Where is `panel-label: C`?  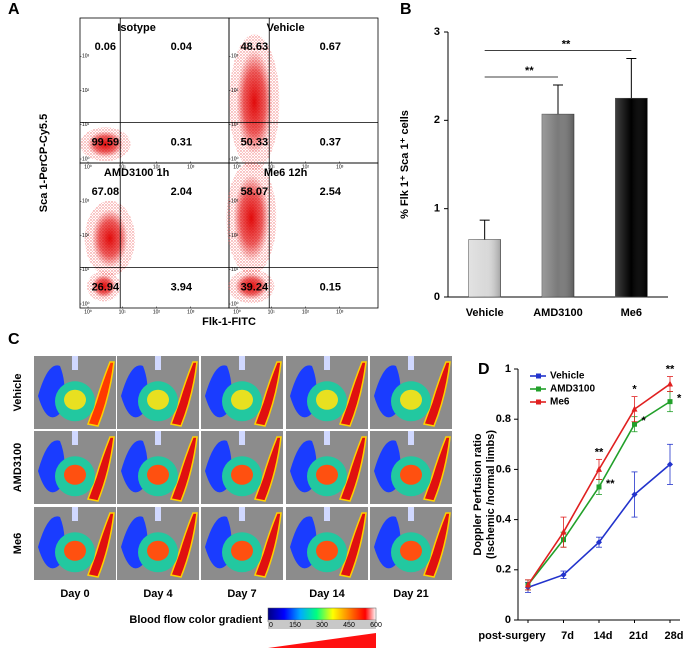 panel-label: C is located at coordinates (14, 339).